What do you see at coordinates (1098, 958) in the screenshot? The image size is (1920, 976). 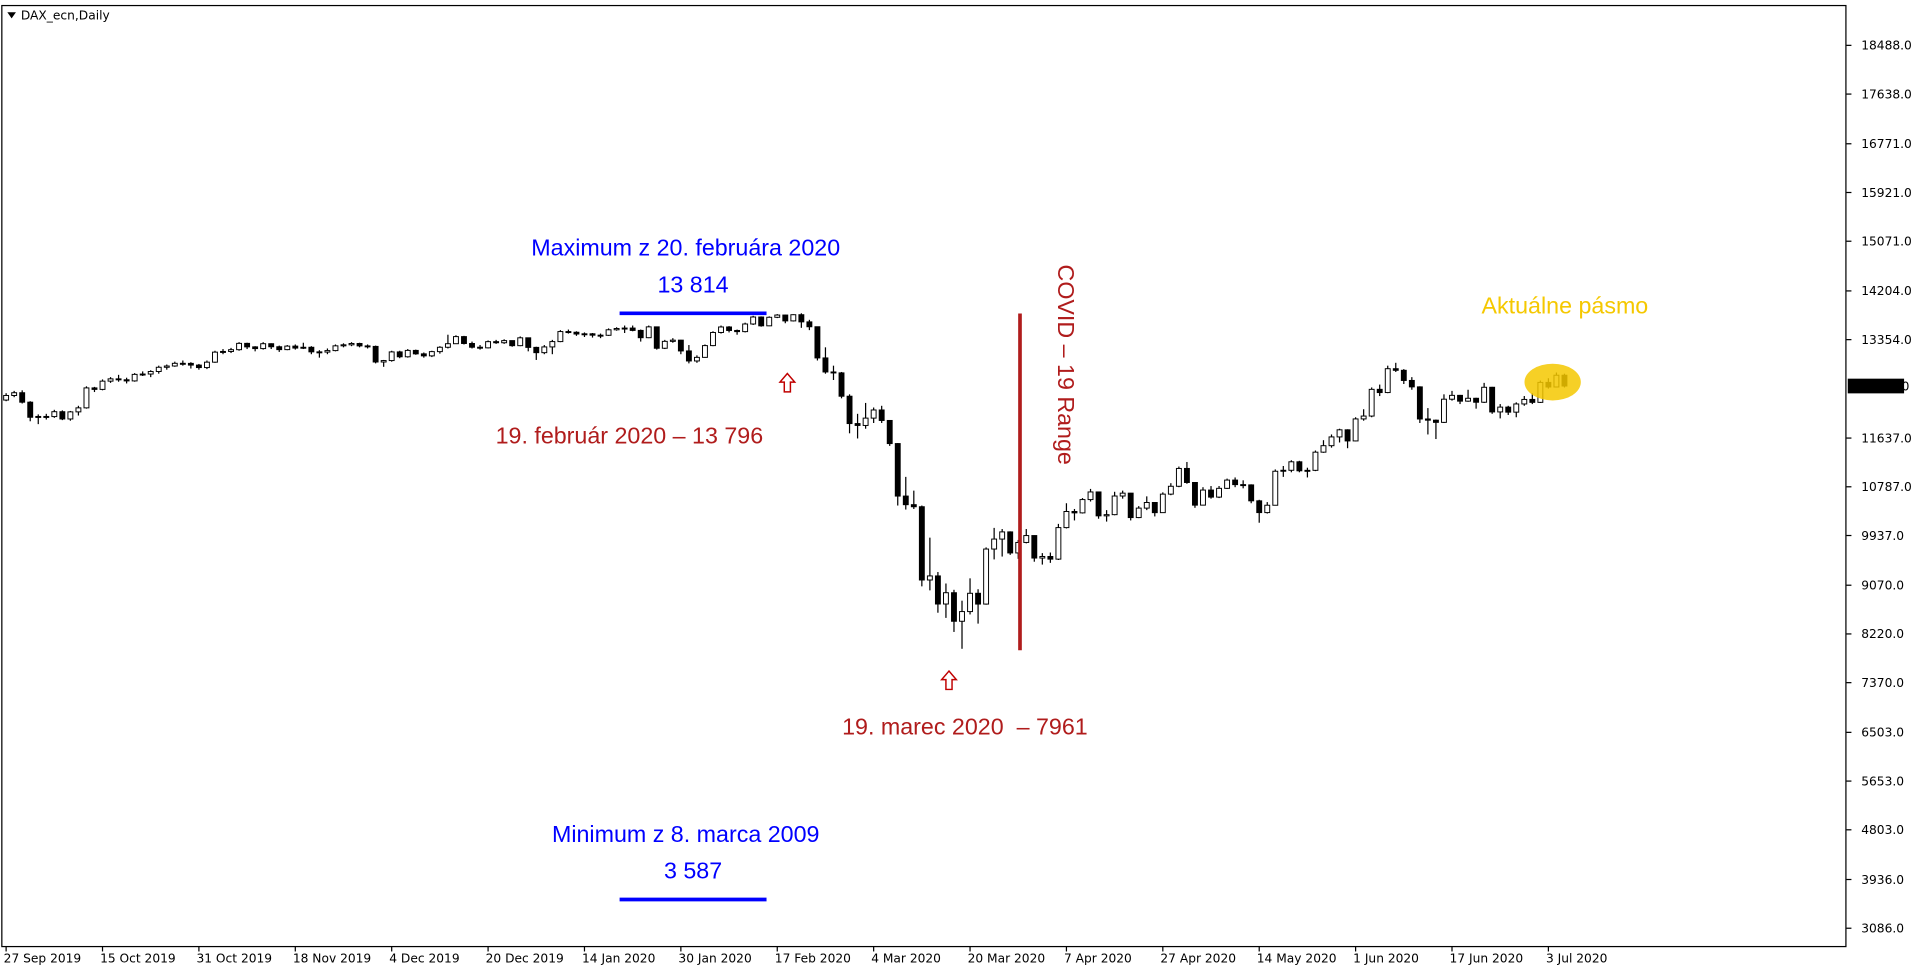 I see `x-tick-label: 7 Apr 2020` at bounding box center [1098, 958].